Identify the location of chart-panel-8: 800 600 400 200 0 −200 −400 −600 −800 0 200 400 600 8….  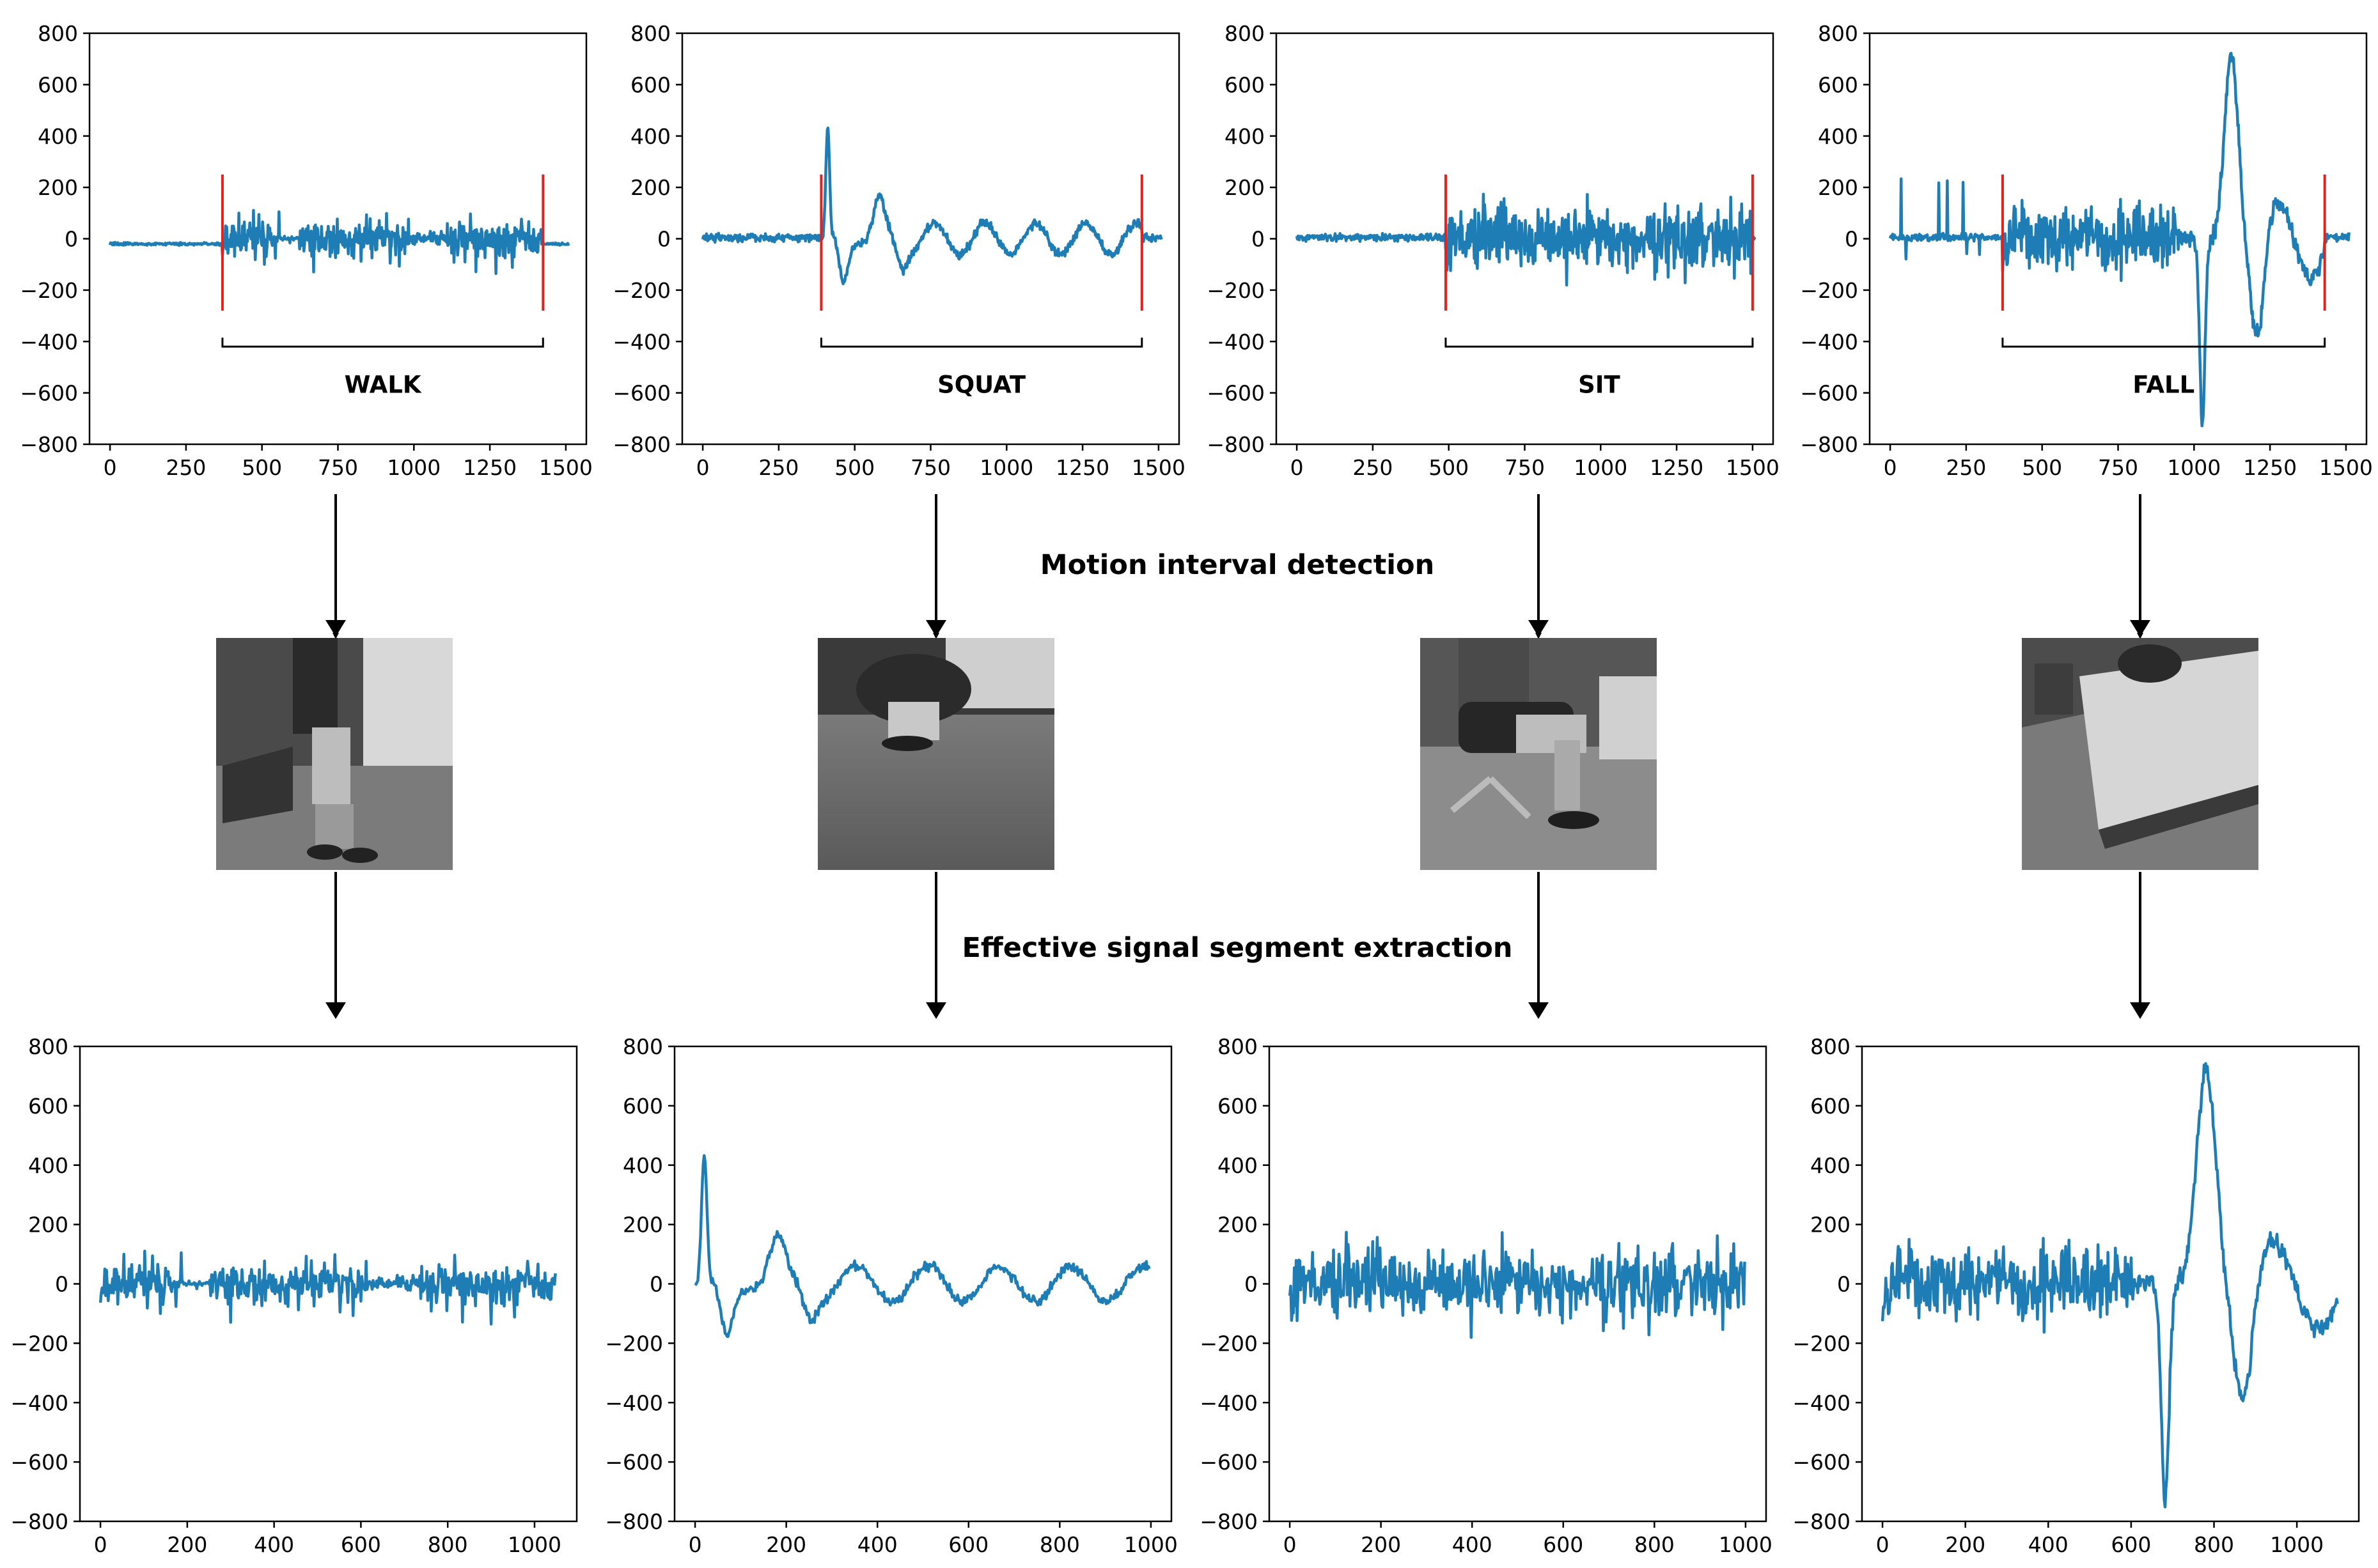
(2076, 1296).